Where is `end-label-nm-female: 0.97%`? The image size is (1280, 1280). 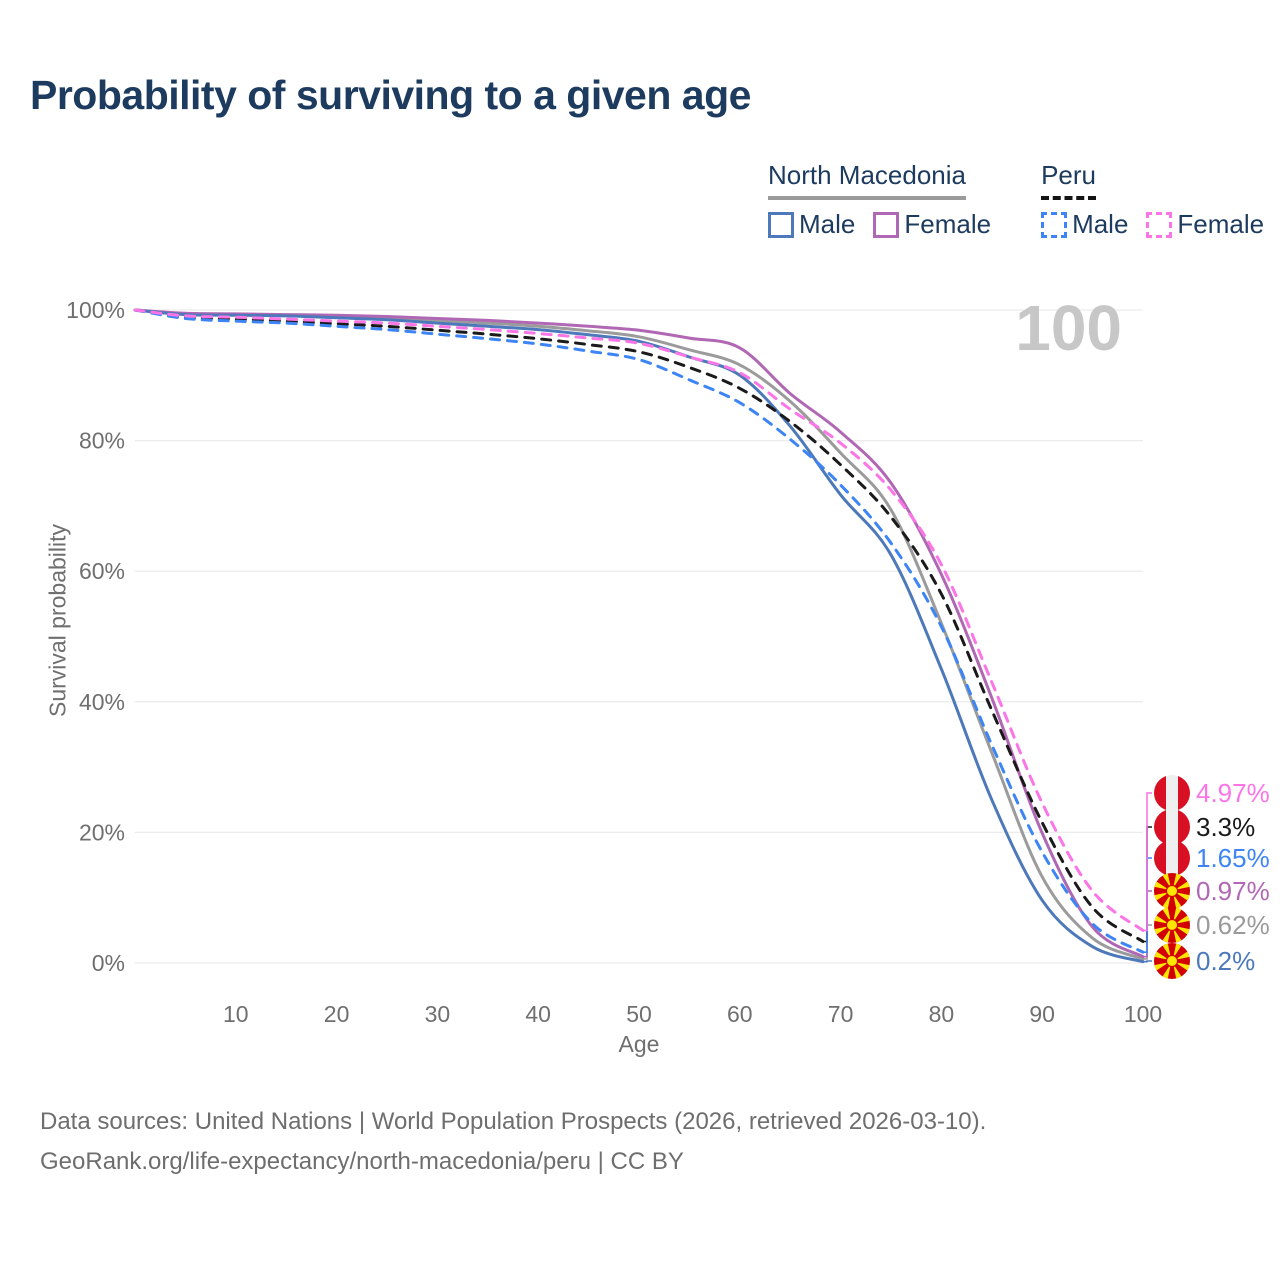 end-label-nm-female: 0.97% is located at coordinates (1212, 891).